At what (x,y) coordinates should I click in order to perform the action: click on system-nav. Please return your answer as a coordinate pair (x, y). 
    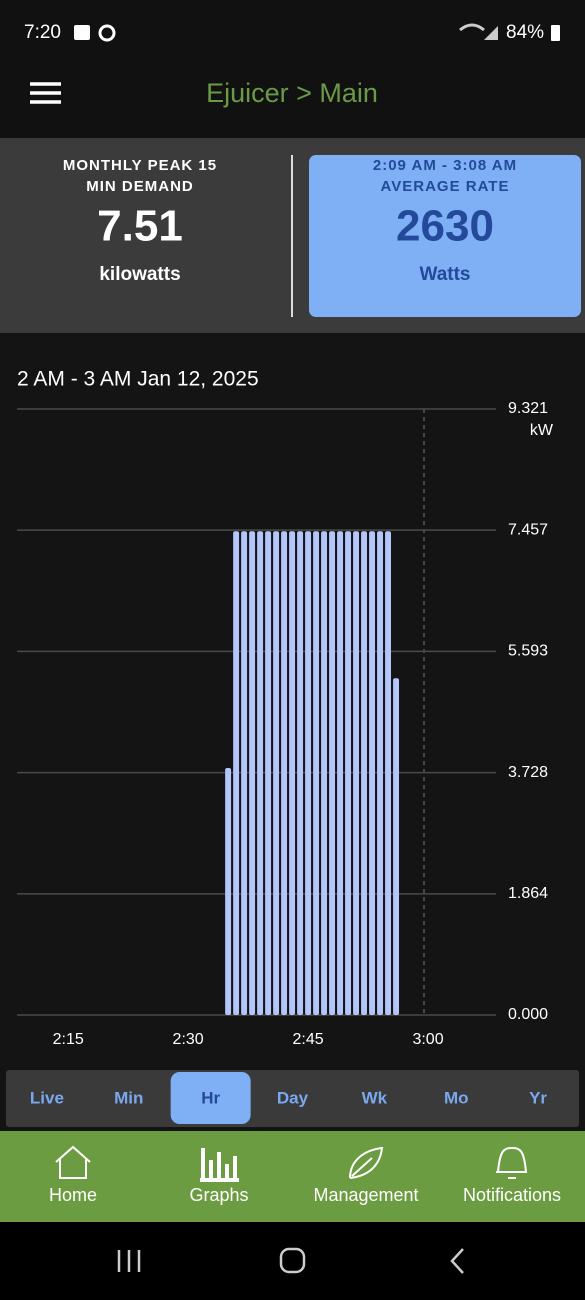
    Looking at the image, I should click on (292, 1261).